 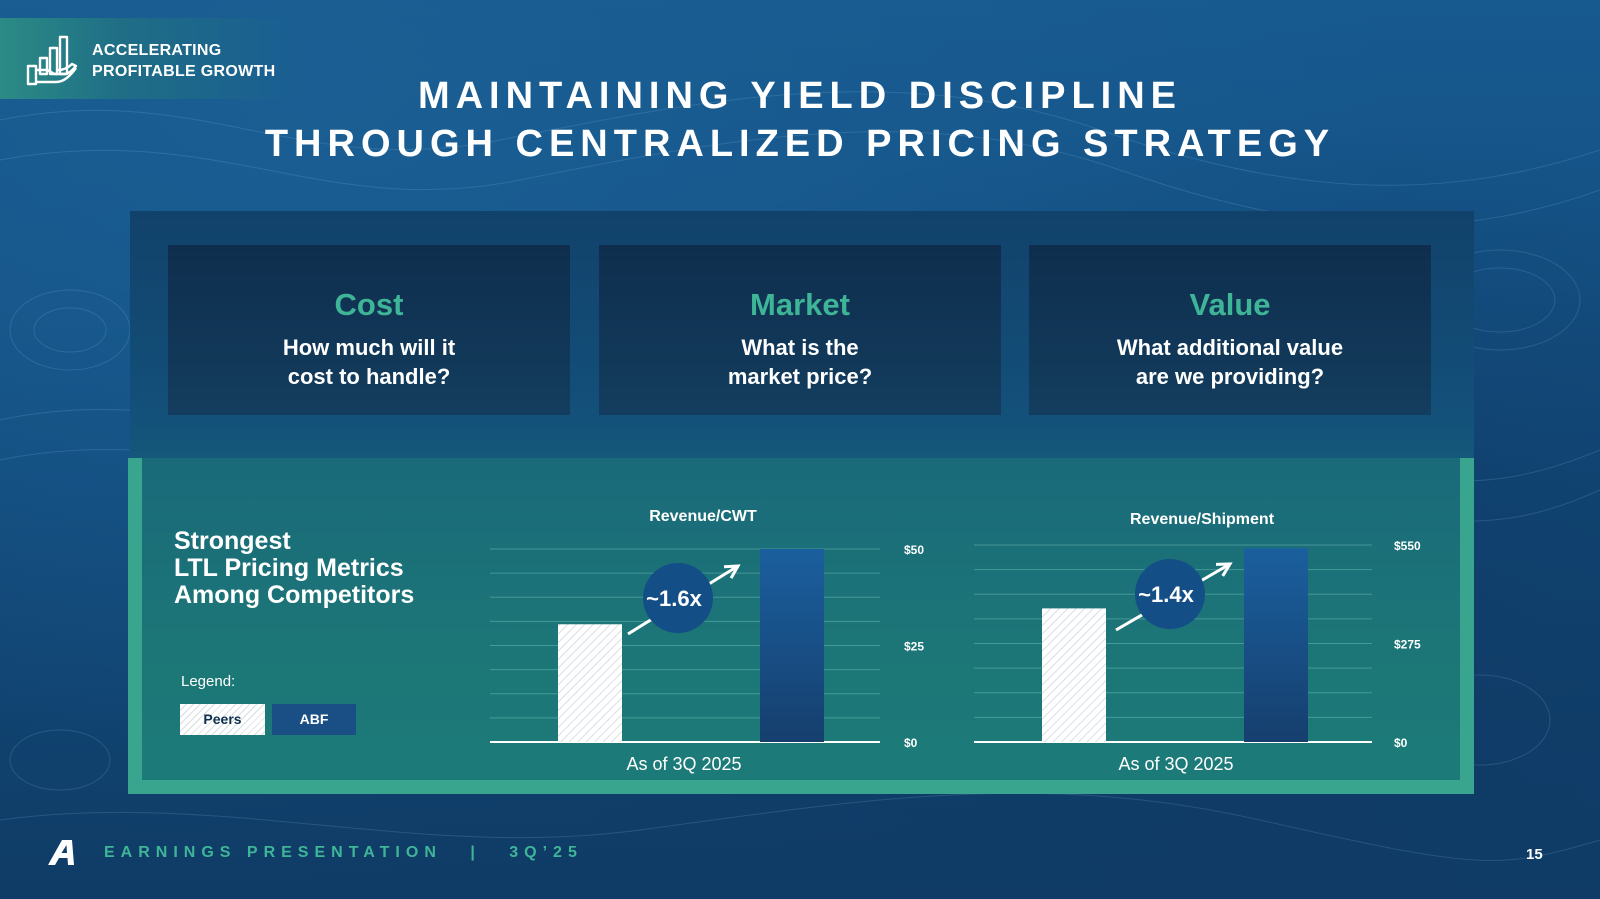 What do you see at coordinates (1407, 645) in the screenshot?
I see `y-tick-label: $275` at bounding box center [1407, 645].